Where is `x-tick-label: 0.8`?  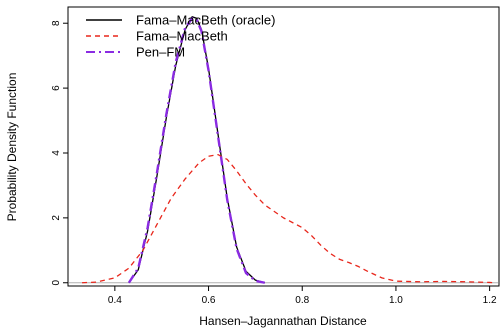
x-tick-label: 0.8 is located at coordinates (302, 300).